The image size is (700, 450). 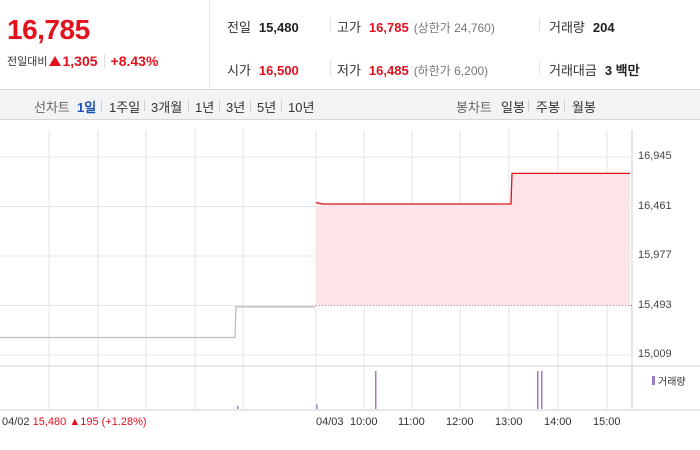 What do you see at coordinates (87, 107) in the screenshot?
I see `period-1d: 1일` at bounding box center [87, 107].